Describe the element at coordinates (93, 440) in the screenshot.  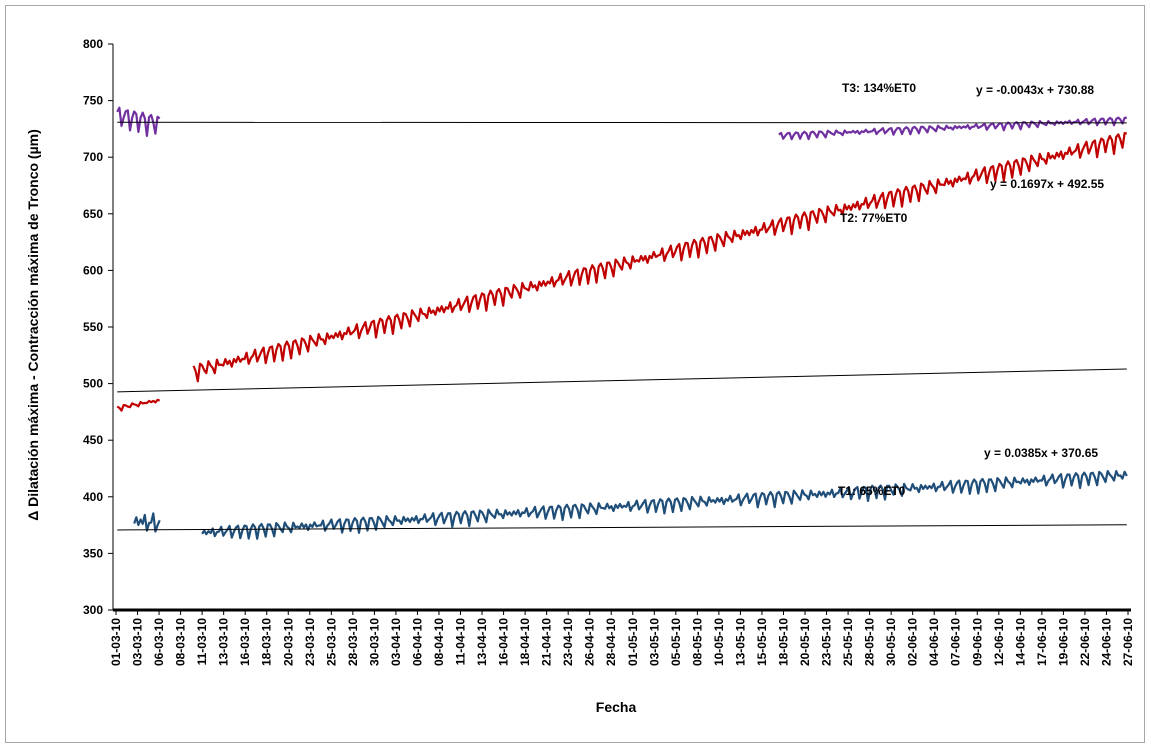
I see `y-tick-label: 450` at that location.